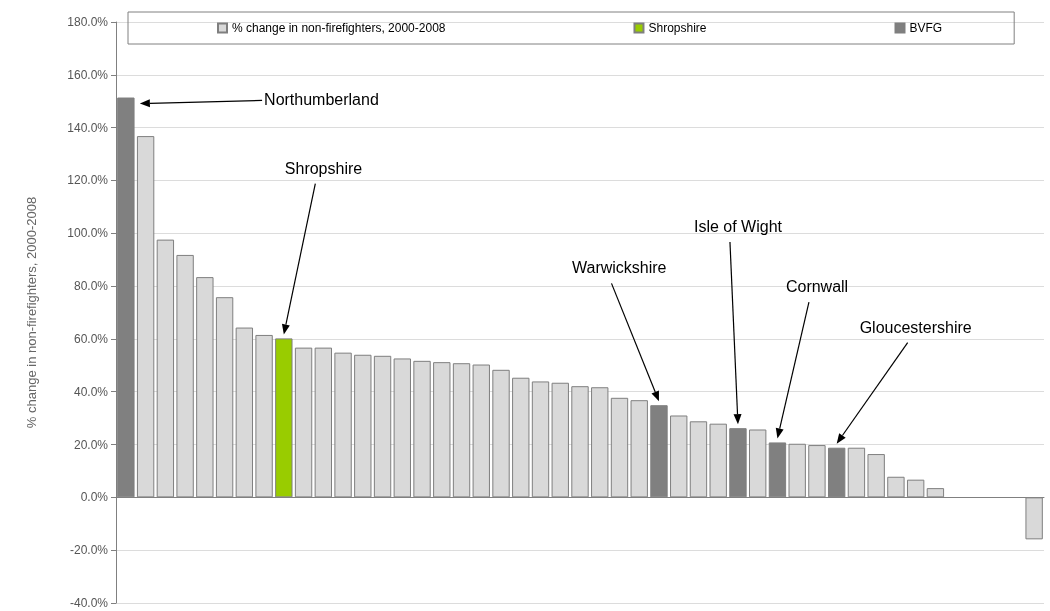 The width and height of the screenshot is (1050, 611). I want to click on y-tick-label: 20.0%, so click(91, 444).